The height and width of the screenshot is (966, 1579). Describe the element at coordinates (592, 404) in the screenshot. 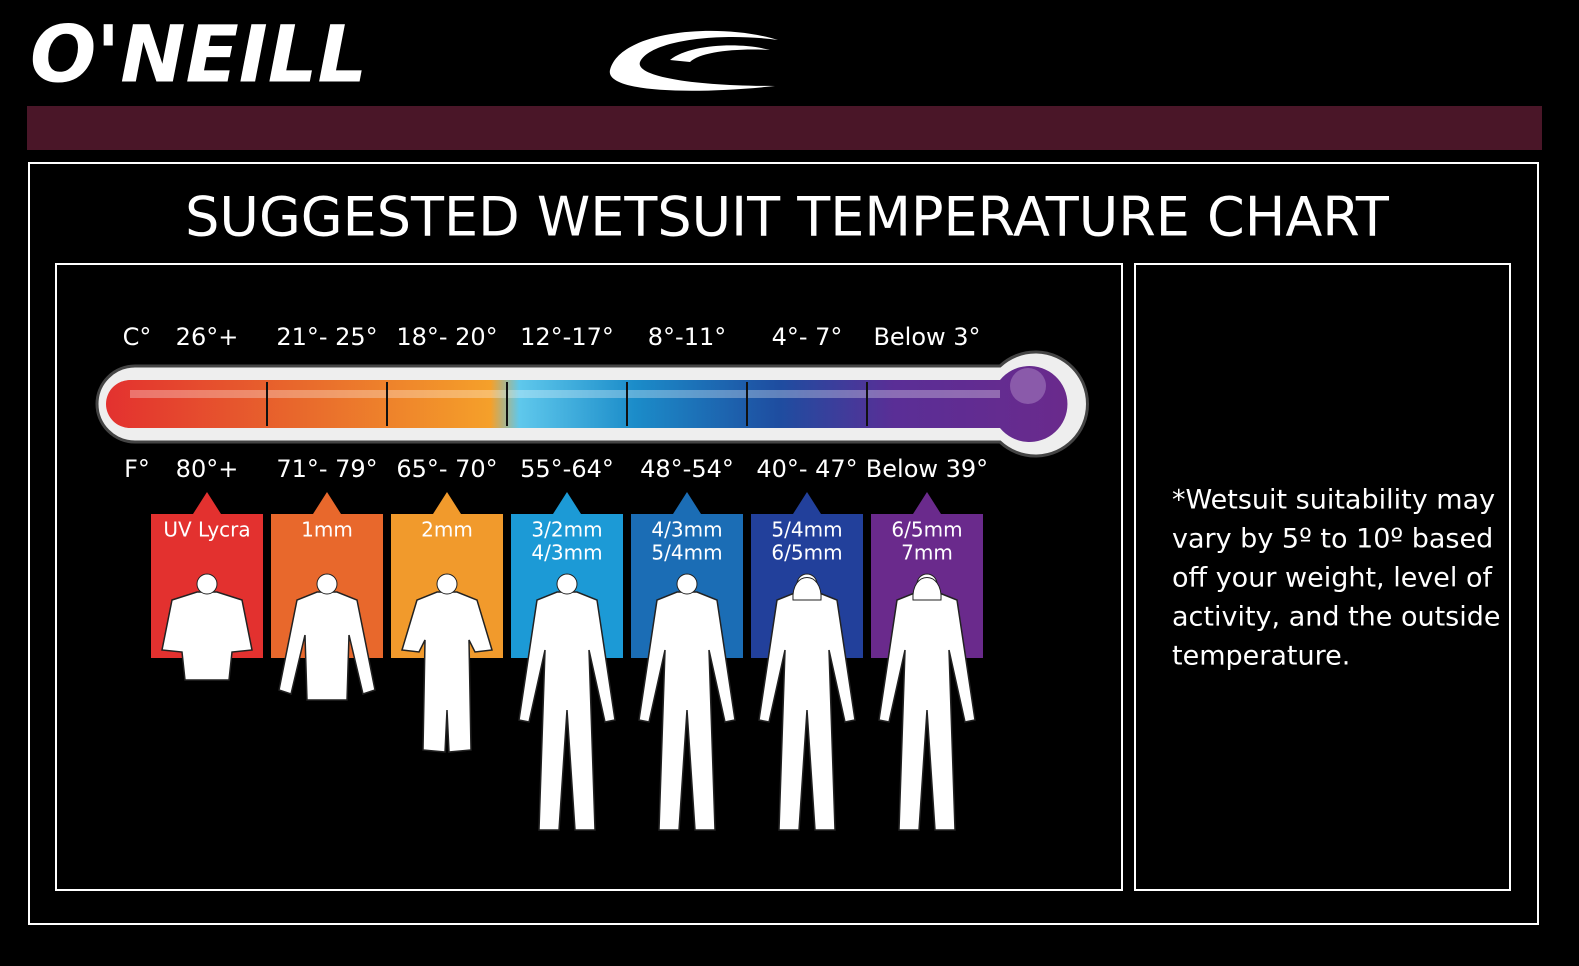

I see `thermometer` at that location.